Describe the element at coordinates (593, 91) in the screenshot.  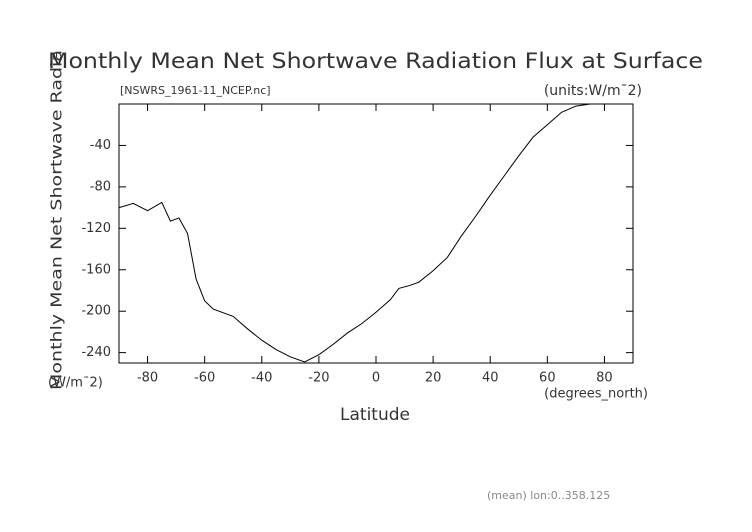
I see `units-label: (units:W/m¯2)` at that location.